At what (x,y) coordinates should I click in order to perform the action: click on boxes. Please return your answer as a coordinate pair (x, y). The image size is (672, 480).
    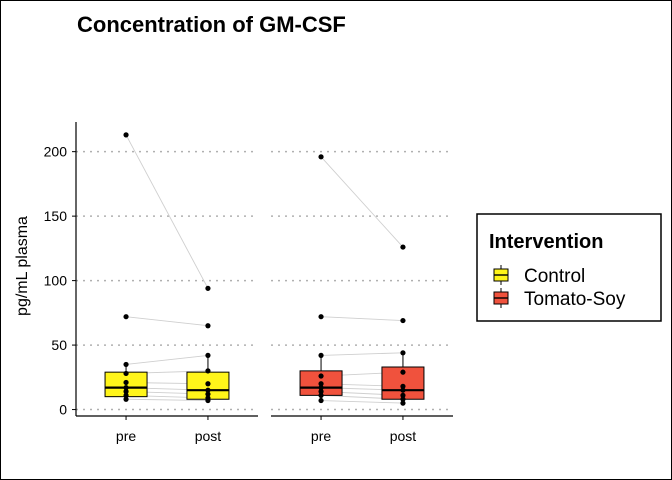
    Looking at the image, I should click on (264, 378).